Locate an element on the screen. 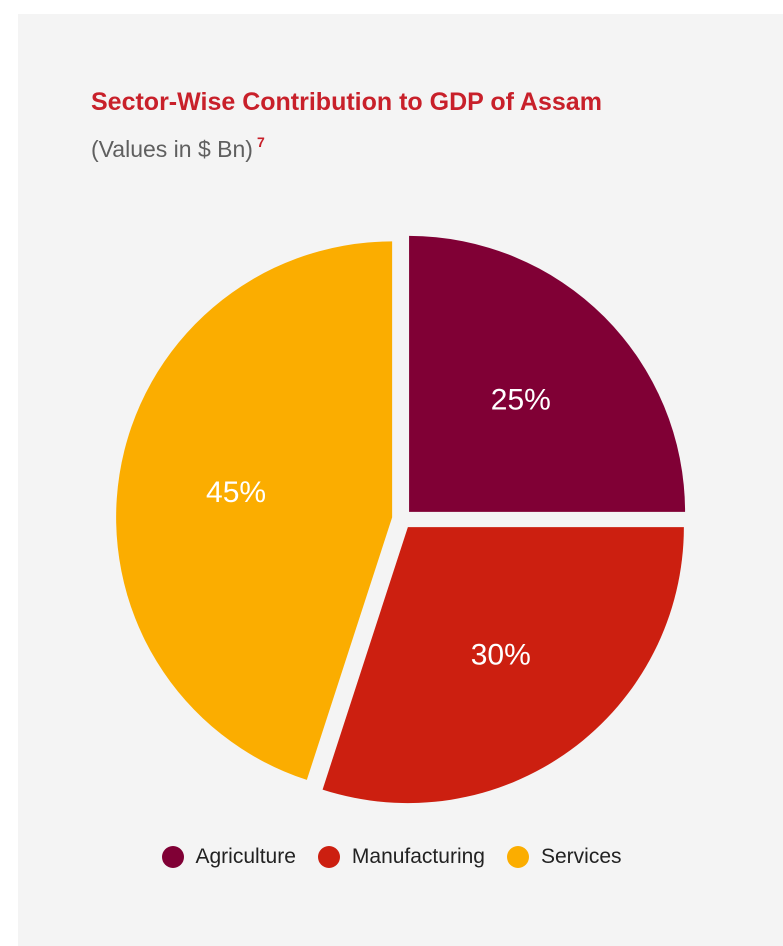  legend-services-label: Services is located at coordinates (581, 856).